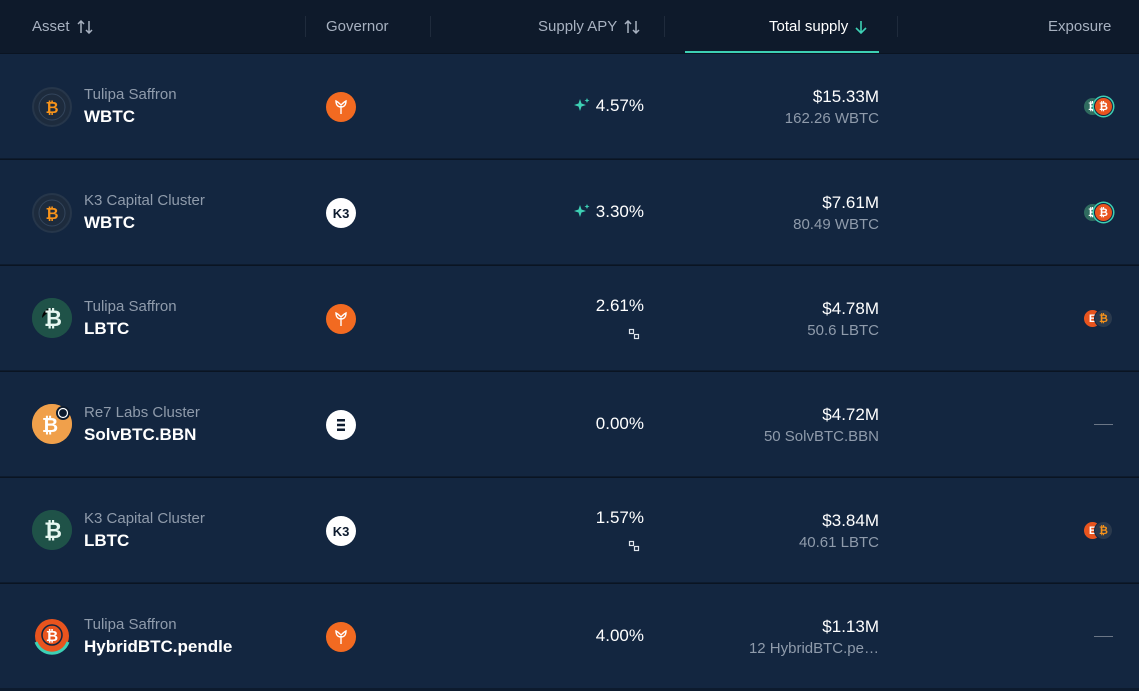 The height and width of the screenshot is (691, 1139). I want to click on column-governor: Governor, so click(357, 26).